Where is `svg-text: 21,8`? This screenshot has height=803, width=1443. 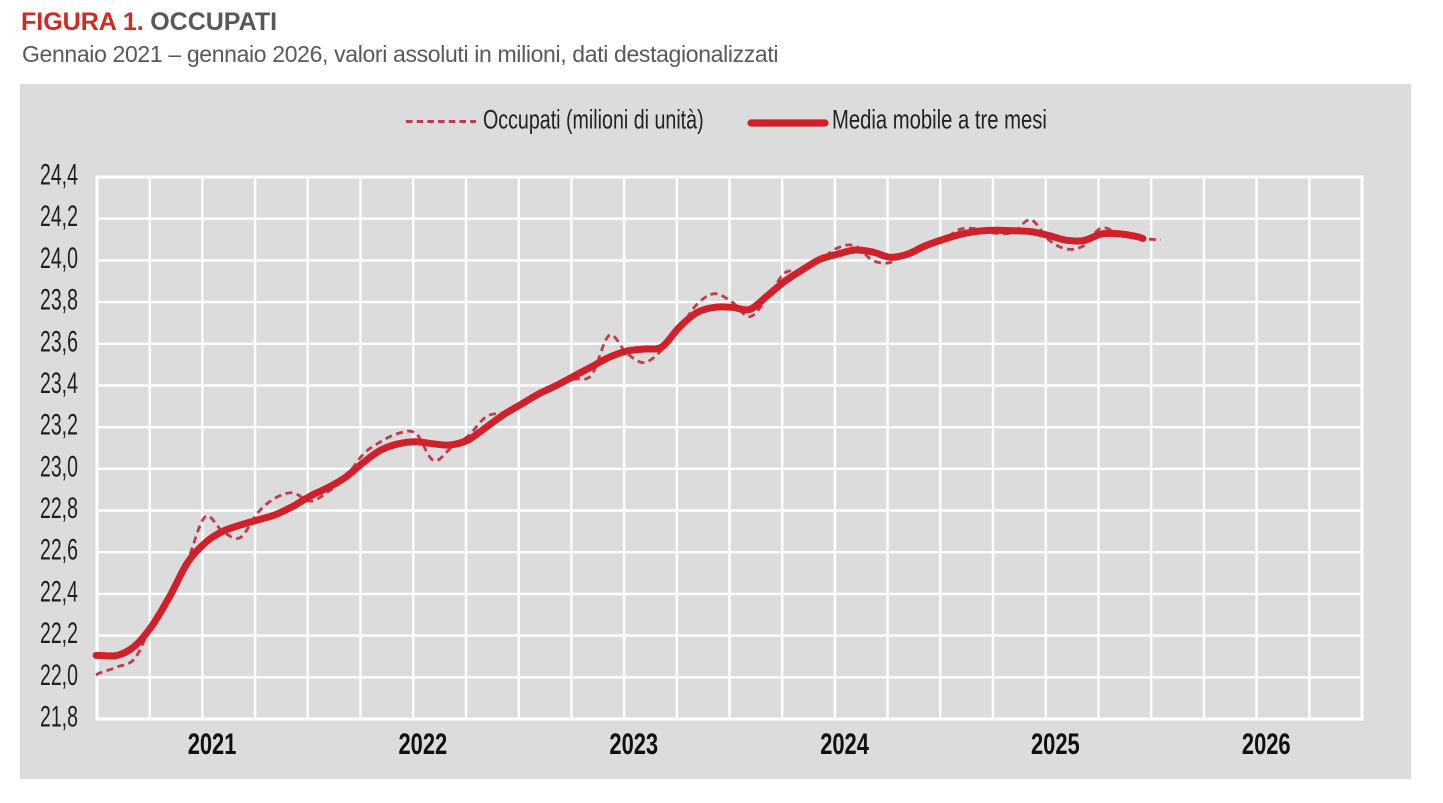
svg-text: 21,8 is located at coordinates (59, 716).